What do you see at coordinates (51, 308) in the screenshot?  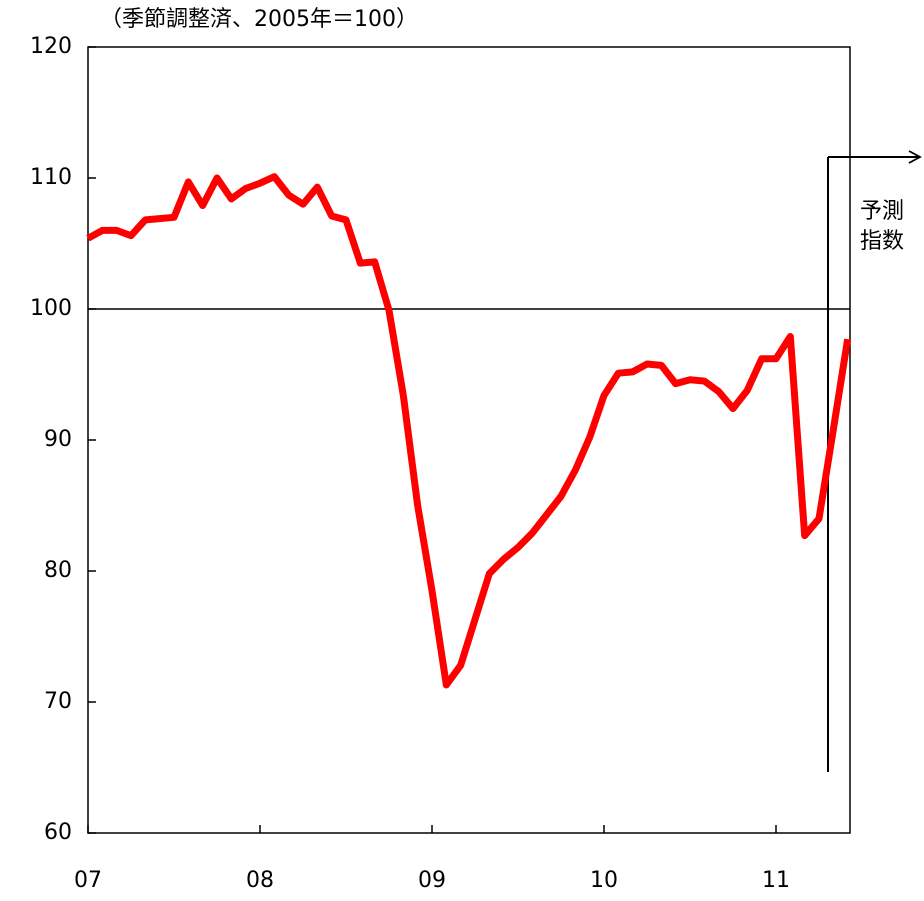 I see `y-tick-label: 100` at bounding box center [51, 308].